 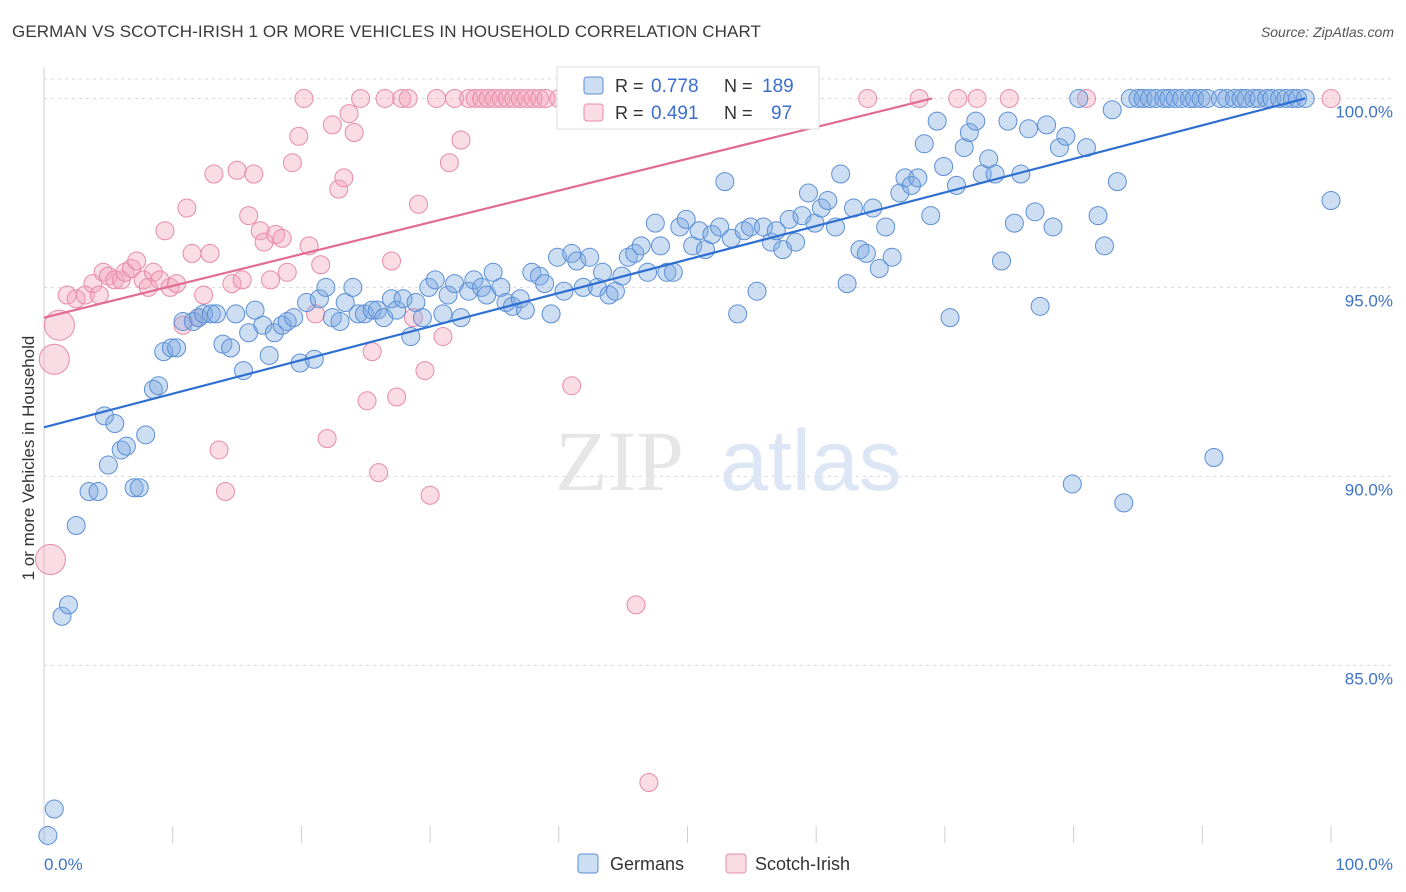 I want to click on scotch-irish-swatch, so click(x=593, y=112).